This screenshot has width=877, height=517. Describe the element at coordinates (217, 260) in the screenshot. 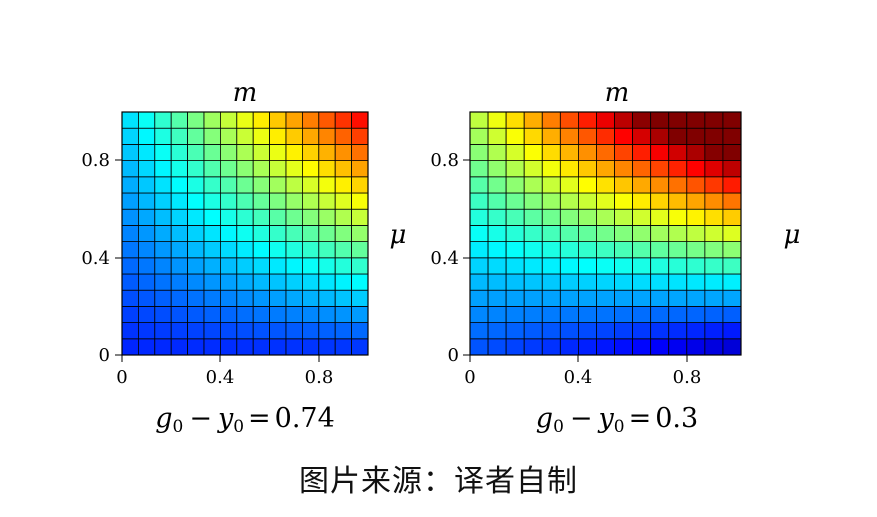

I see `ticks-left` at that location.